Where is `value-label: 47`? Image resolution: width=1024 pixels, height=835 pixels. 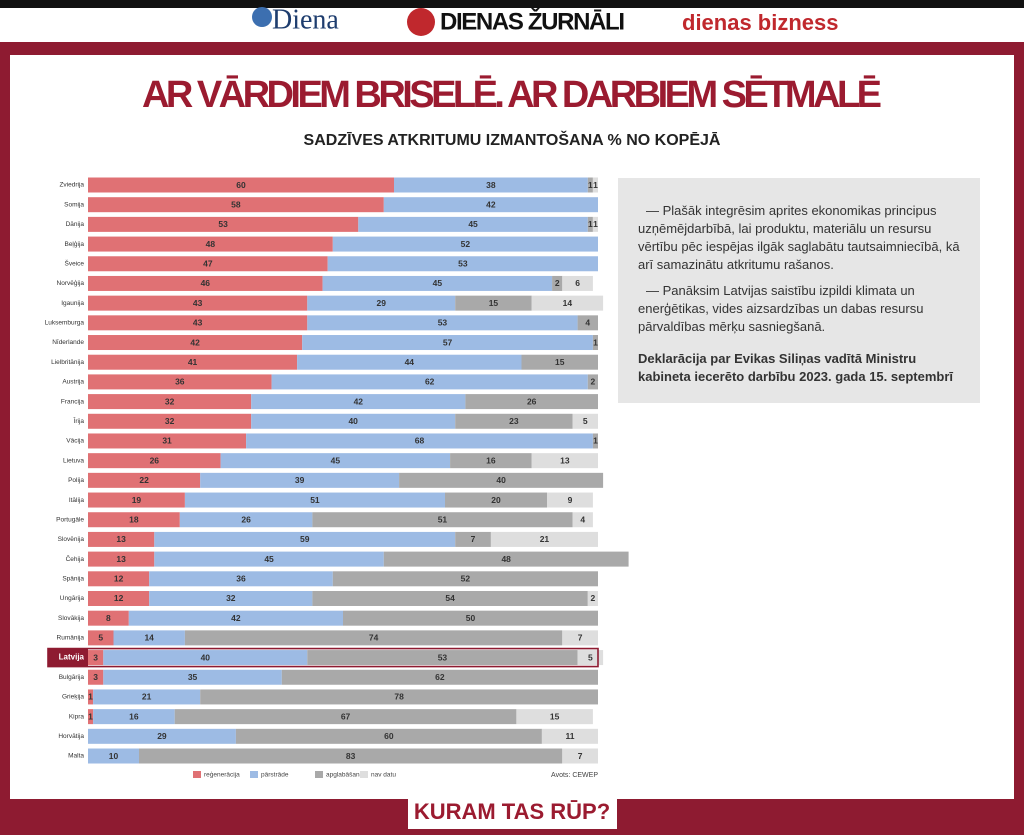 value-label: 47 is located at coordinates (208, 264).